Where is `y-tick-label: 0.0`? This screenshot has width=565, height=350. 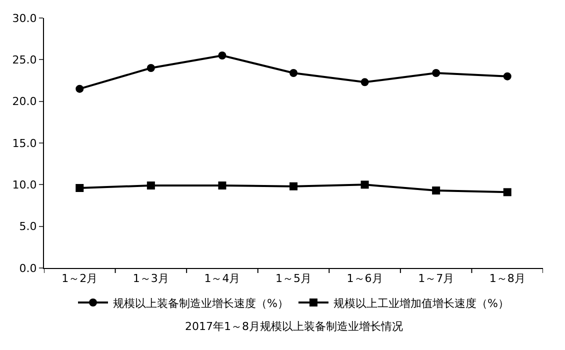 y-tick-label: 0.0 is located at coordinates (28, 268).